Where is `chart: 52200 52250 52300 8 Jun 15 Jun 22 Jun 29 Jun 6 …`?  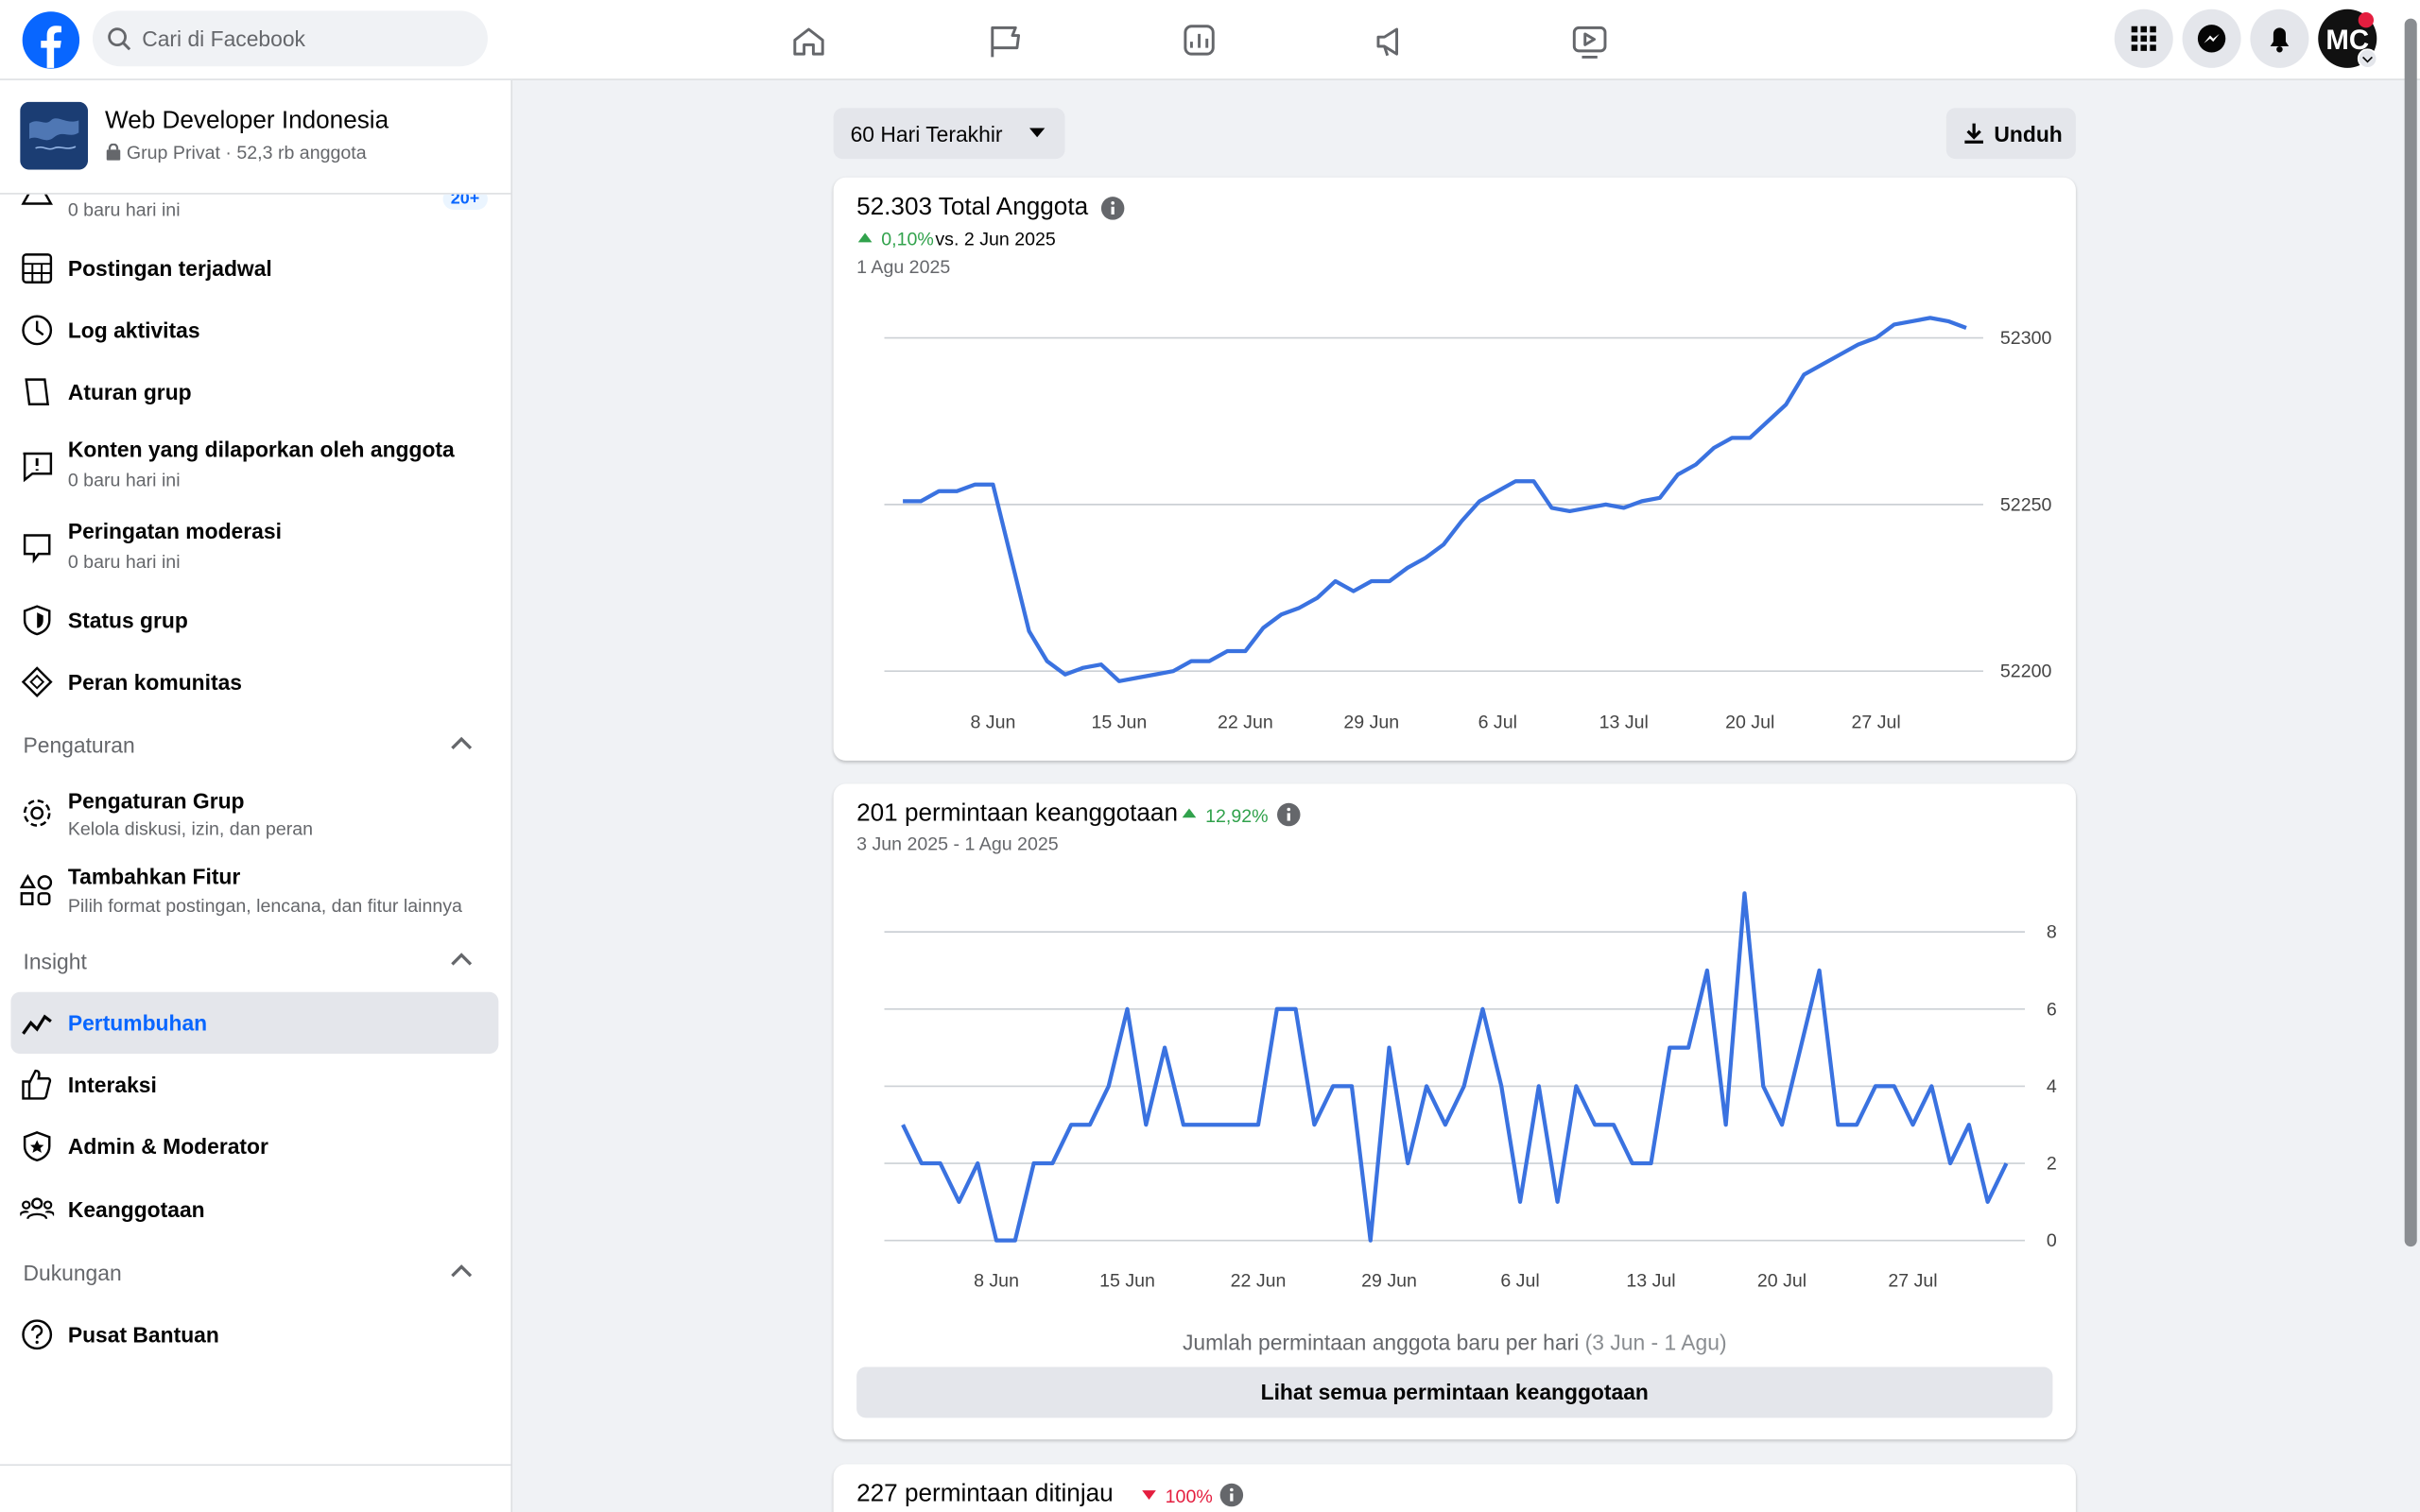
chart: 52200 52250 52300 8 Jun 15 Jun 22 Jun 29 Jun 6 … is located at coordinates (1468, 524).